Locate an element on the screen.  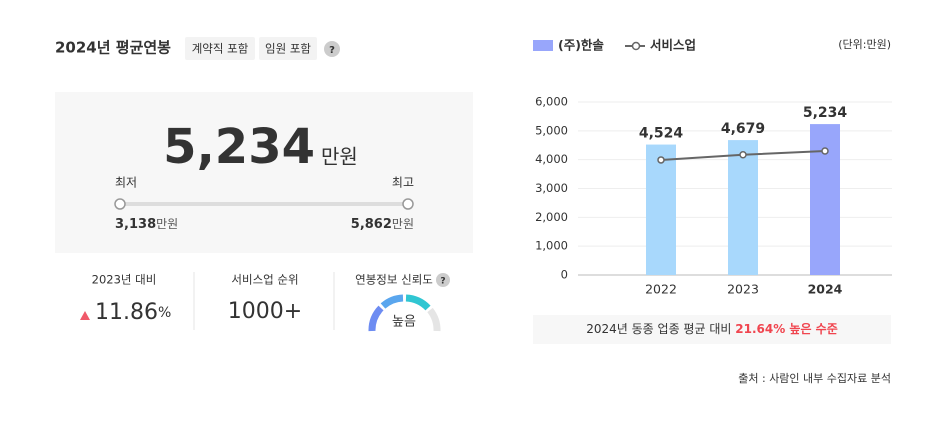
up-arrow is located at coordinates (85, 315).